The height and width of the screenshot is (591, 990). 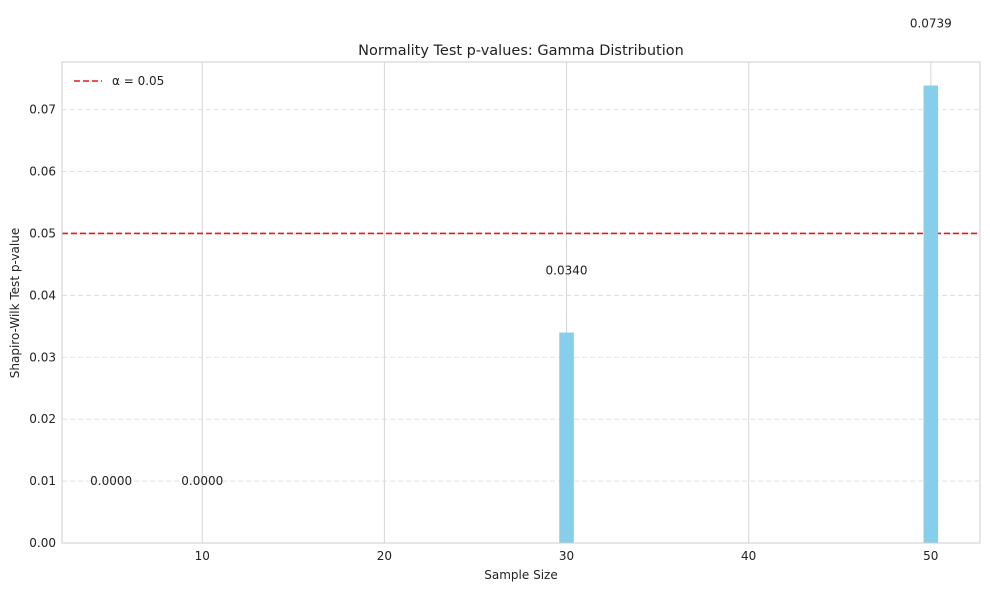 I want to click on y-tick-label-5: 0.05, so click(x=42, y=233).